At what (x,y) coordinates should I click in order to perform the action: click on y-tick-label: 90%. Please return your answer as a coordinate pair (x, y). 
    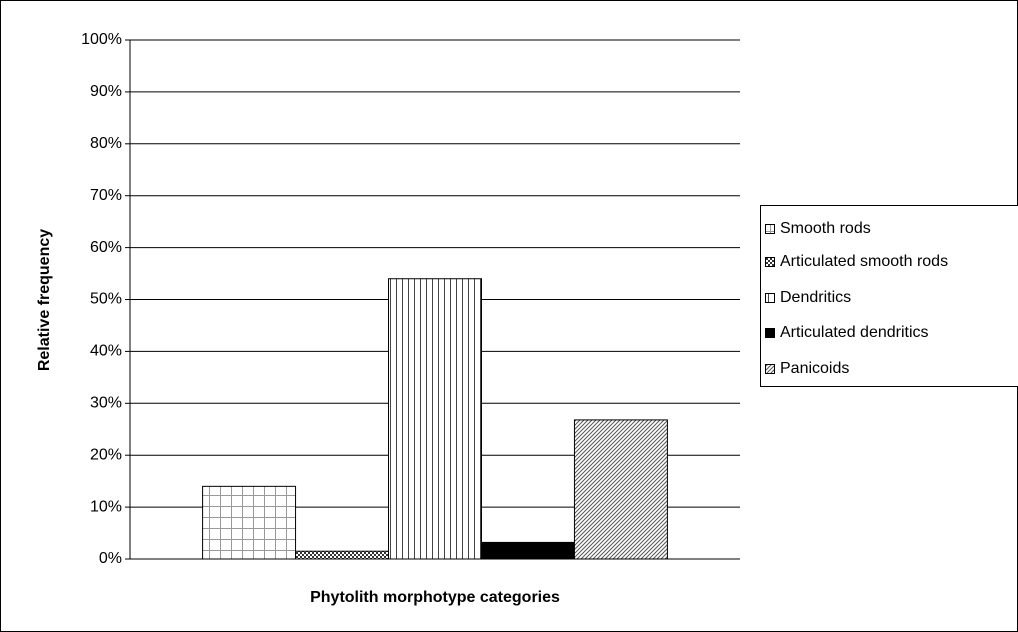
    Looking at the image, I should click on (106, 91).